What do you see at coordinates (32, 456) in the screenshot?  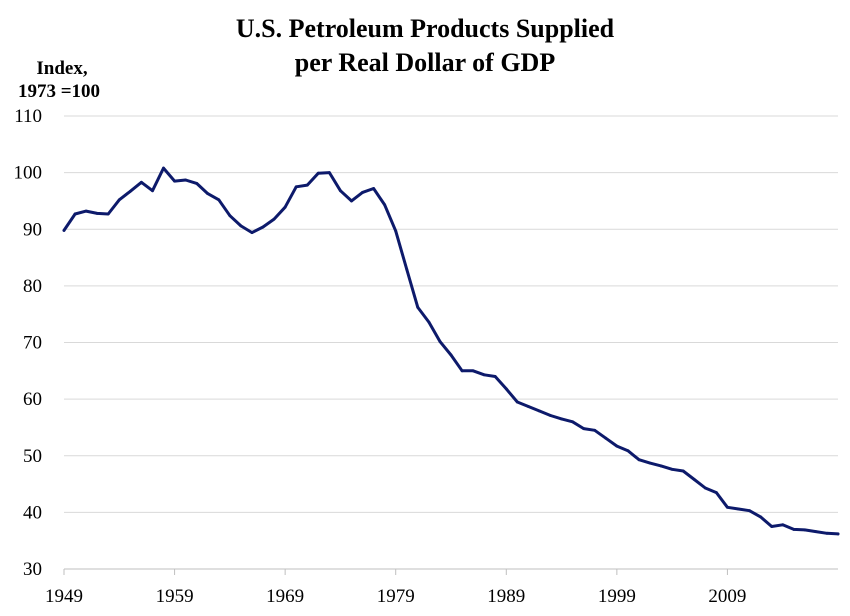 I see `y-tick-label: 50` at bounding box center [32, 456].